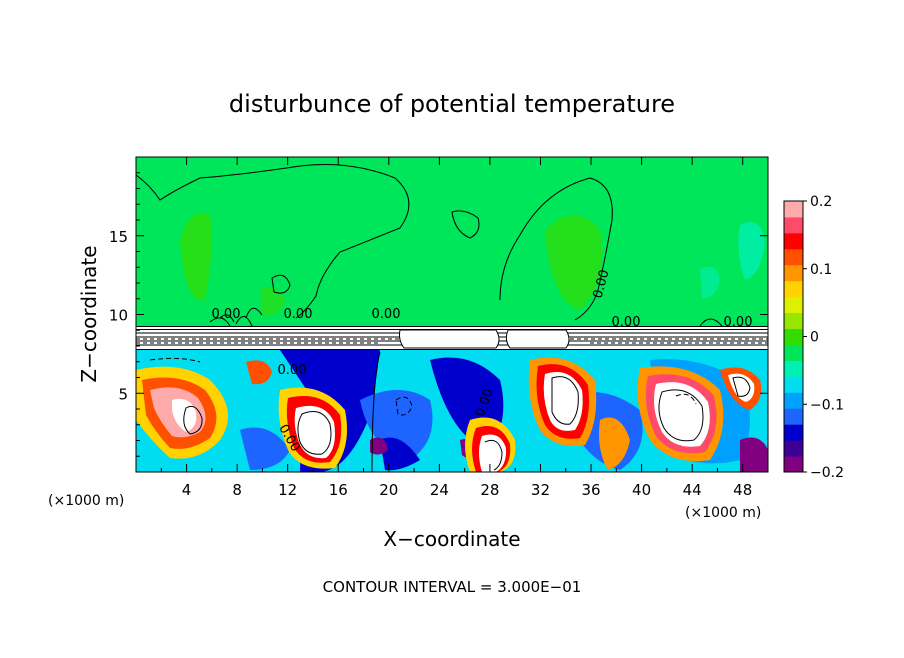 The image size is (904, 658). I want to click on negative-contours, so click(423, 386).